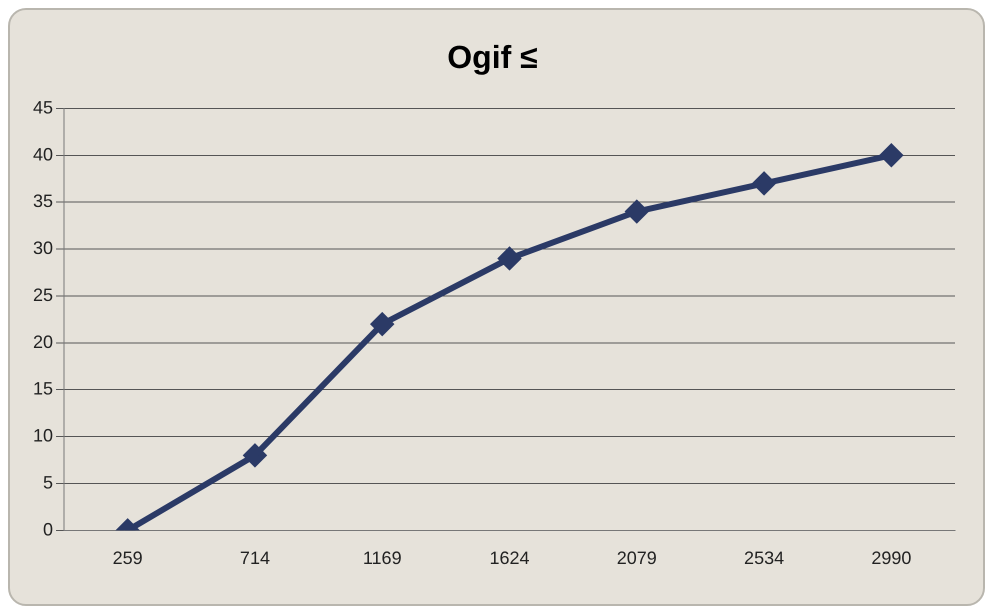  Describe the element at coordinates (43, 201) in the screenshot. I see `y-tick-label: 35` at that location.